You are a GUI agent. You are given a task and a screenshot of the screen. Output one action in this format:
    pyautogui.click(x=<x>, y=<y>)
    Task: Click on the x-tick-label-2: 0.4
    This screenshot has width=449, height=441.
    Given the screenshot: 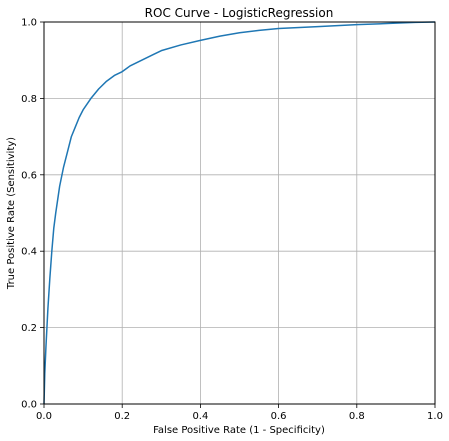 What is the action you would take?
    pyautogui.click(x=200, y=416)
    